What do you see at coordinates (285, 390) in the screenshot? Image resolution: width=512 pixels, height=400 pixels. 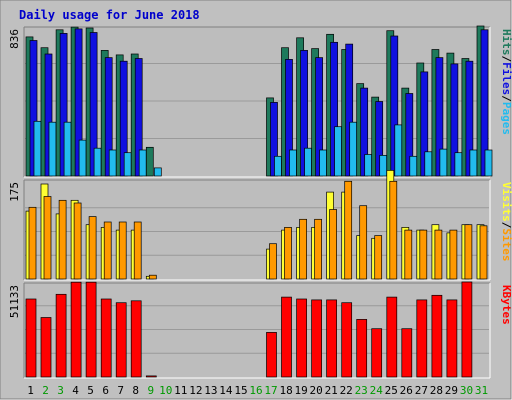 I see `day-label-18: 18` at bounding box center [285, 390].